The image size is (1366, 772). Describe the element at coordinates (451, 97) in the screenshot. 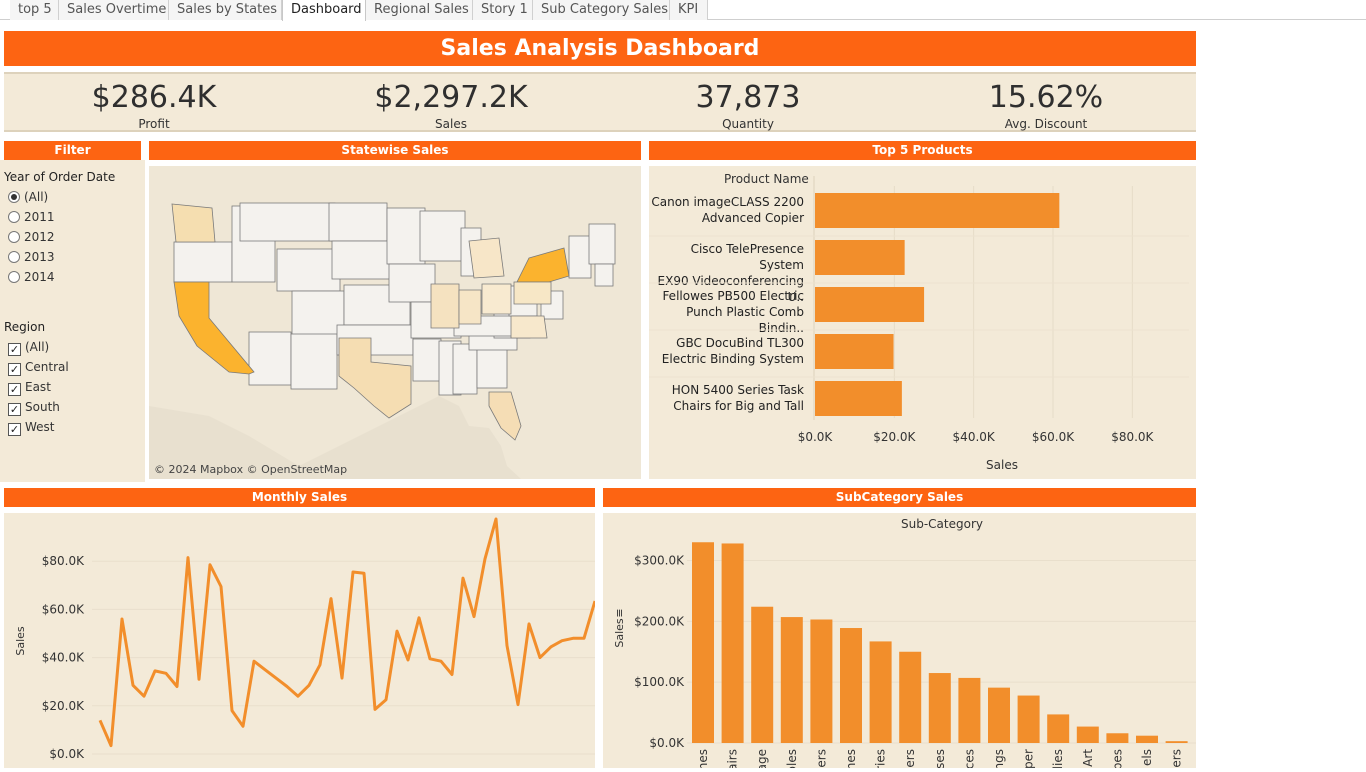

I see `kpi-sales-value: $2,297.2K` at that location.